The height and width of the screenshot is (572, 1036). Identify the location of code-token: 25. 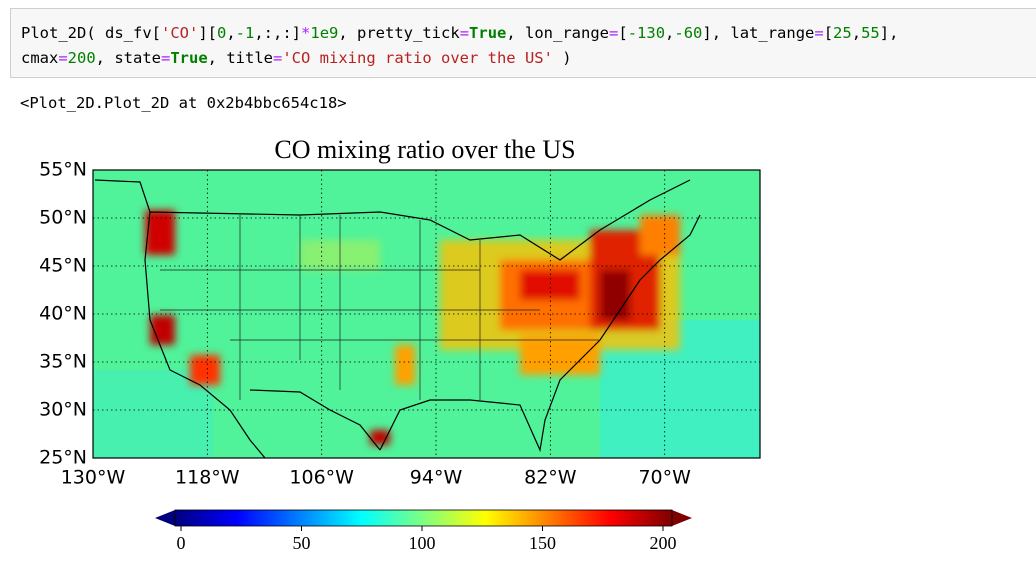
(842, 33).